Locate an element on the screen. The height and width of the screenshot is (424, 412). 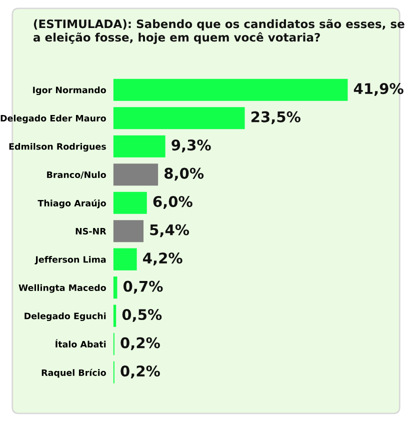
y-tick-label: Raquel Brício is located at coordinates (74, 373).